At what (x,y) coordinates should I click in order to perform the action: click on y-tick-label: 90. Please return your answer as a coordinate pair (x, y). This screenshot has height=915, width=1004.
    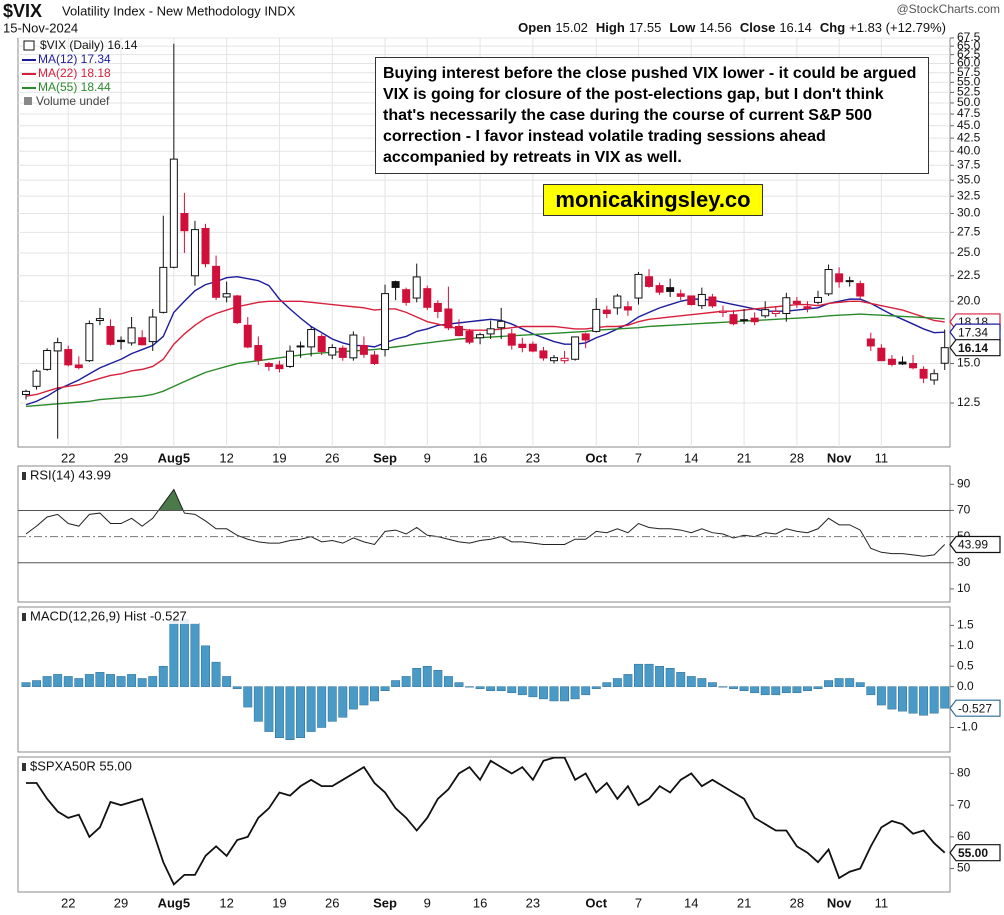
    Looking at the image, I should click on (964, 483).